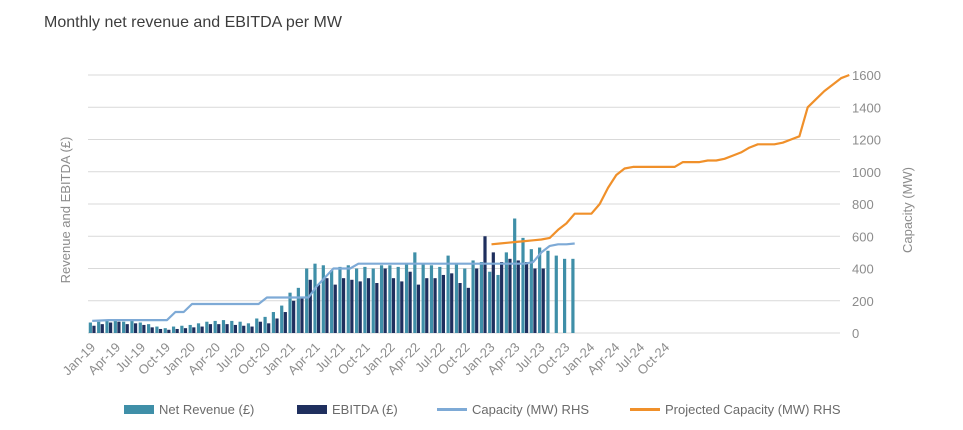  Describe the element at coordinates (193, 22) in the screenshot. I see `chart-title: Monthly net revenue and EBITDA per MW` at that location.